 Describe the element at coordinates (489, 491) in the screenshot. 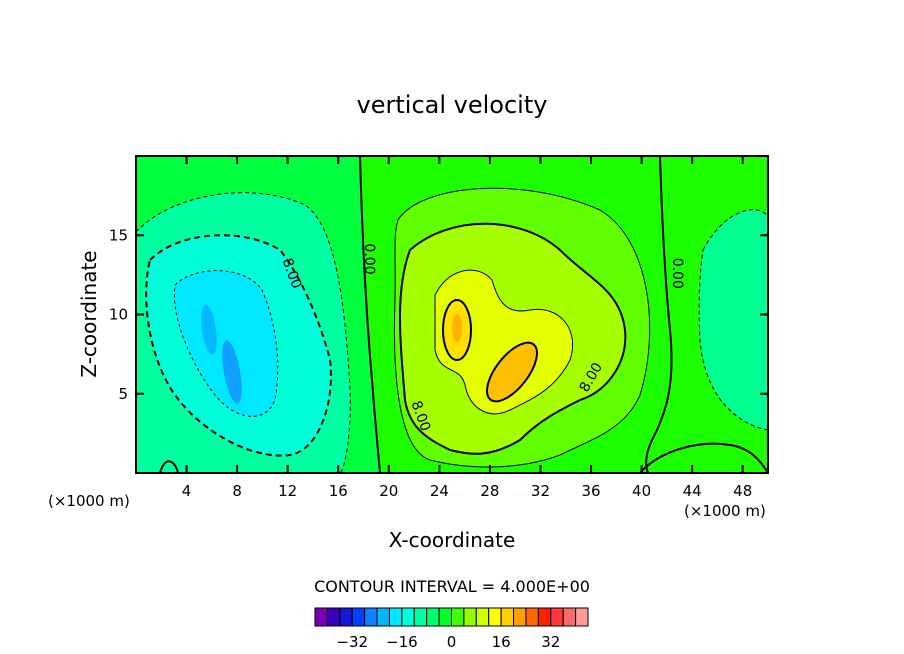

I see `x-tick-label: 28` at that location.